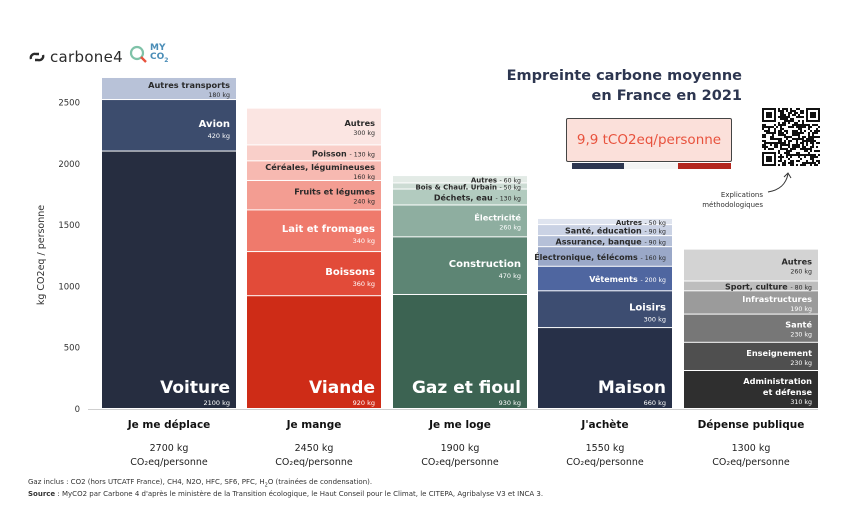 The width and height of the screenshot is (856, 517). What do you see at coordinates (169, 448) in the screenshot?
I see `category-total: 2700 kg` at bounding box center [169, 448].